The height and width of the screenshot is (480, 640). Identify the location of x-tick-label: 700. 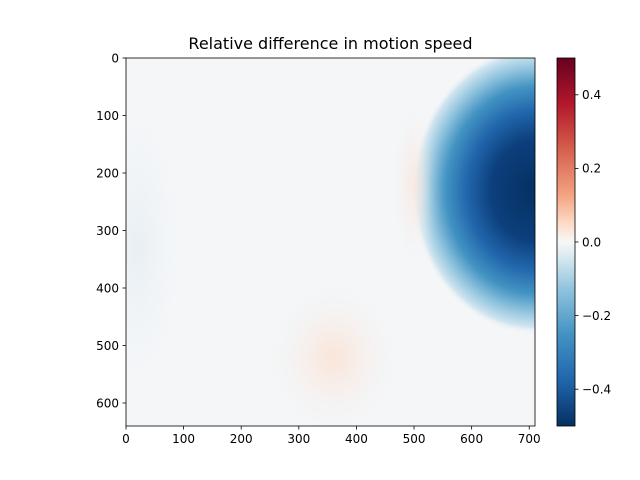
(529, 439).